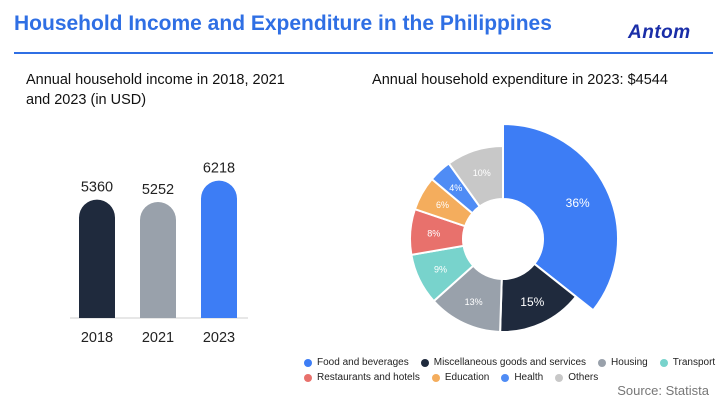 Image resolution: width=727 pixels, height=411 pixels. I want to click on source-note: Source: Statista, so click(663, 390).